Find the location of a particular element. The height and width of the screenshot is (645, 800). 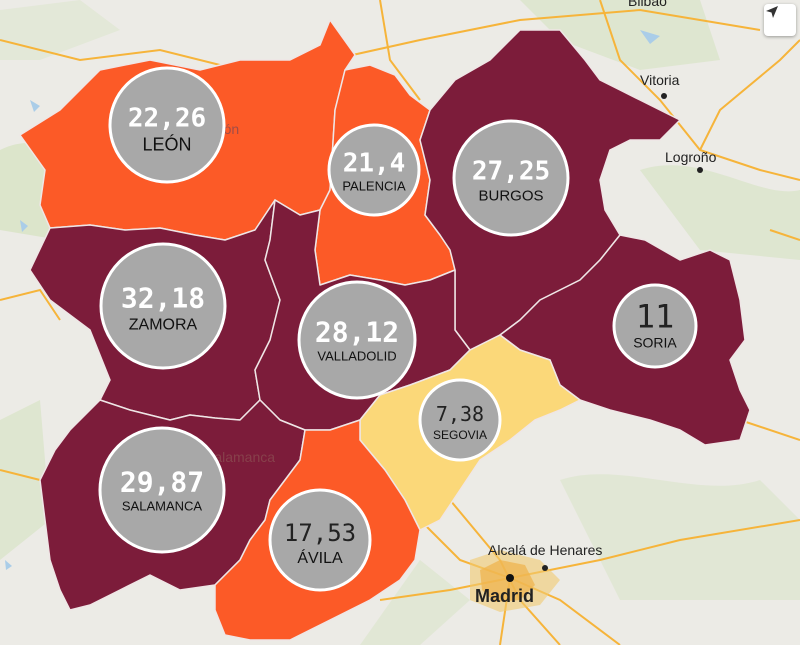

bubble-circle-avila is located at coordinates (320, 540).